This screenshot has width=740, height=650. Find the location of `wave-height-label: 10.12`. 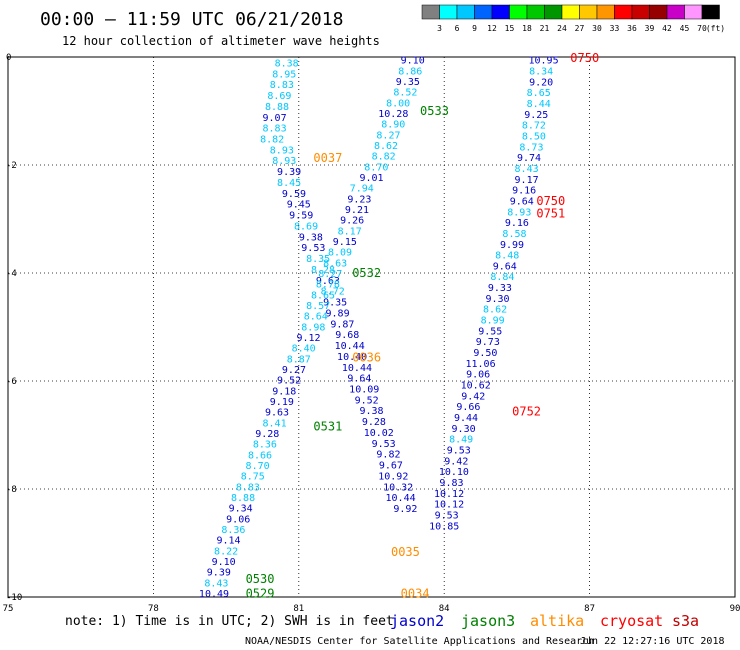

wave-height-label: 10.12 is located at coordinates (449, 505).